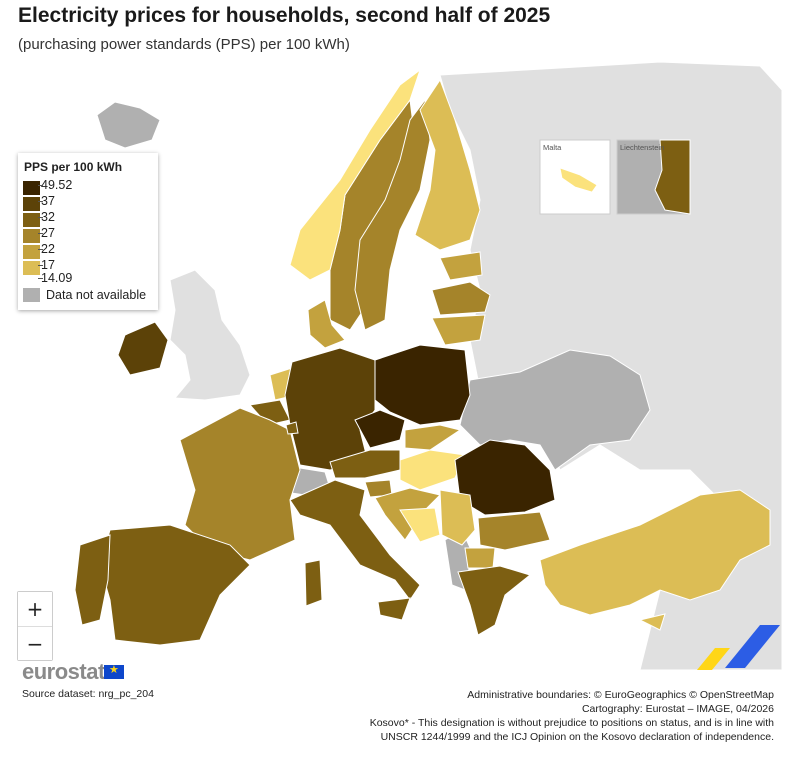 This screenshot has width=802, height=763. What do you see at coordinates (422, 385) in the screenshot?
I see `country-poland` at bounding box center [422, 385].